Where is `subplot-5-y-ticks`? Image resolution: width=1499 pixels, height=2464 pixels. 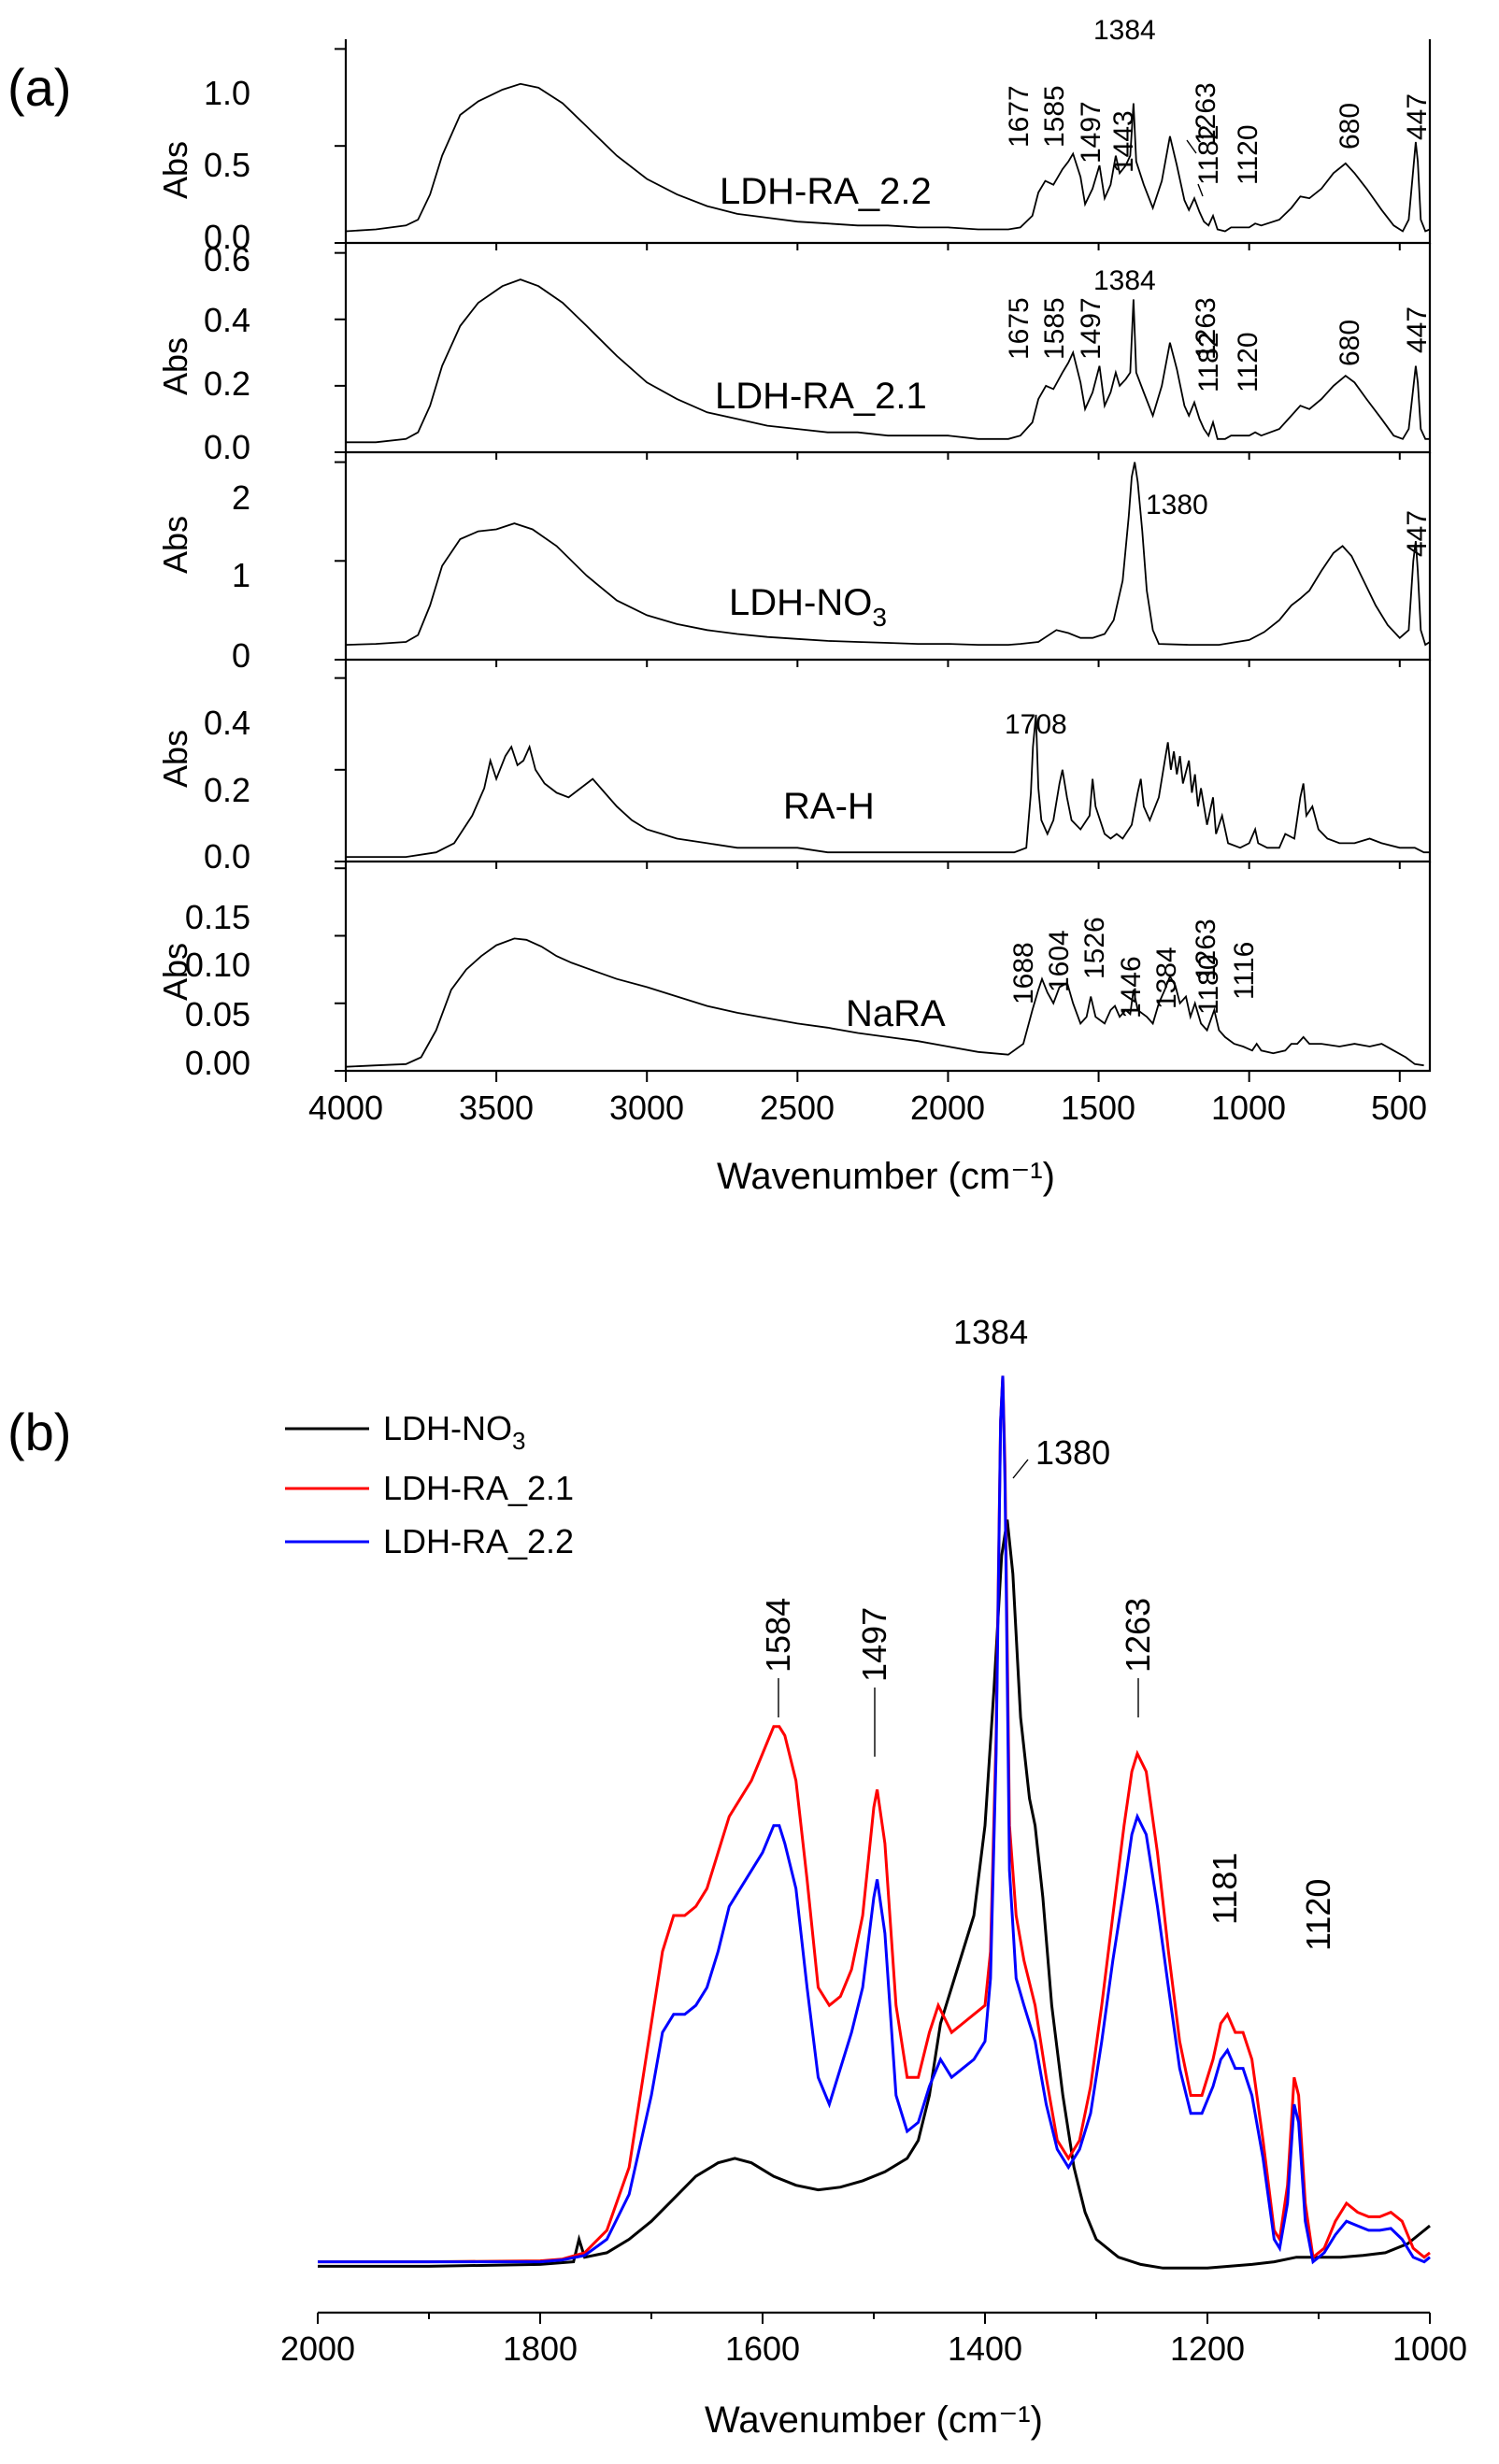
subplot-5-y-ticks is located at coordinates (868, 974).